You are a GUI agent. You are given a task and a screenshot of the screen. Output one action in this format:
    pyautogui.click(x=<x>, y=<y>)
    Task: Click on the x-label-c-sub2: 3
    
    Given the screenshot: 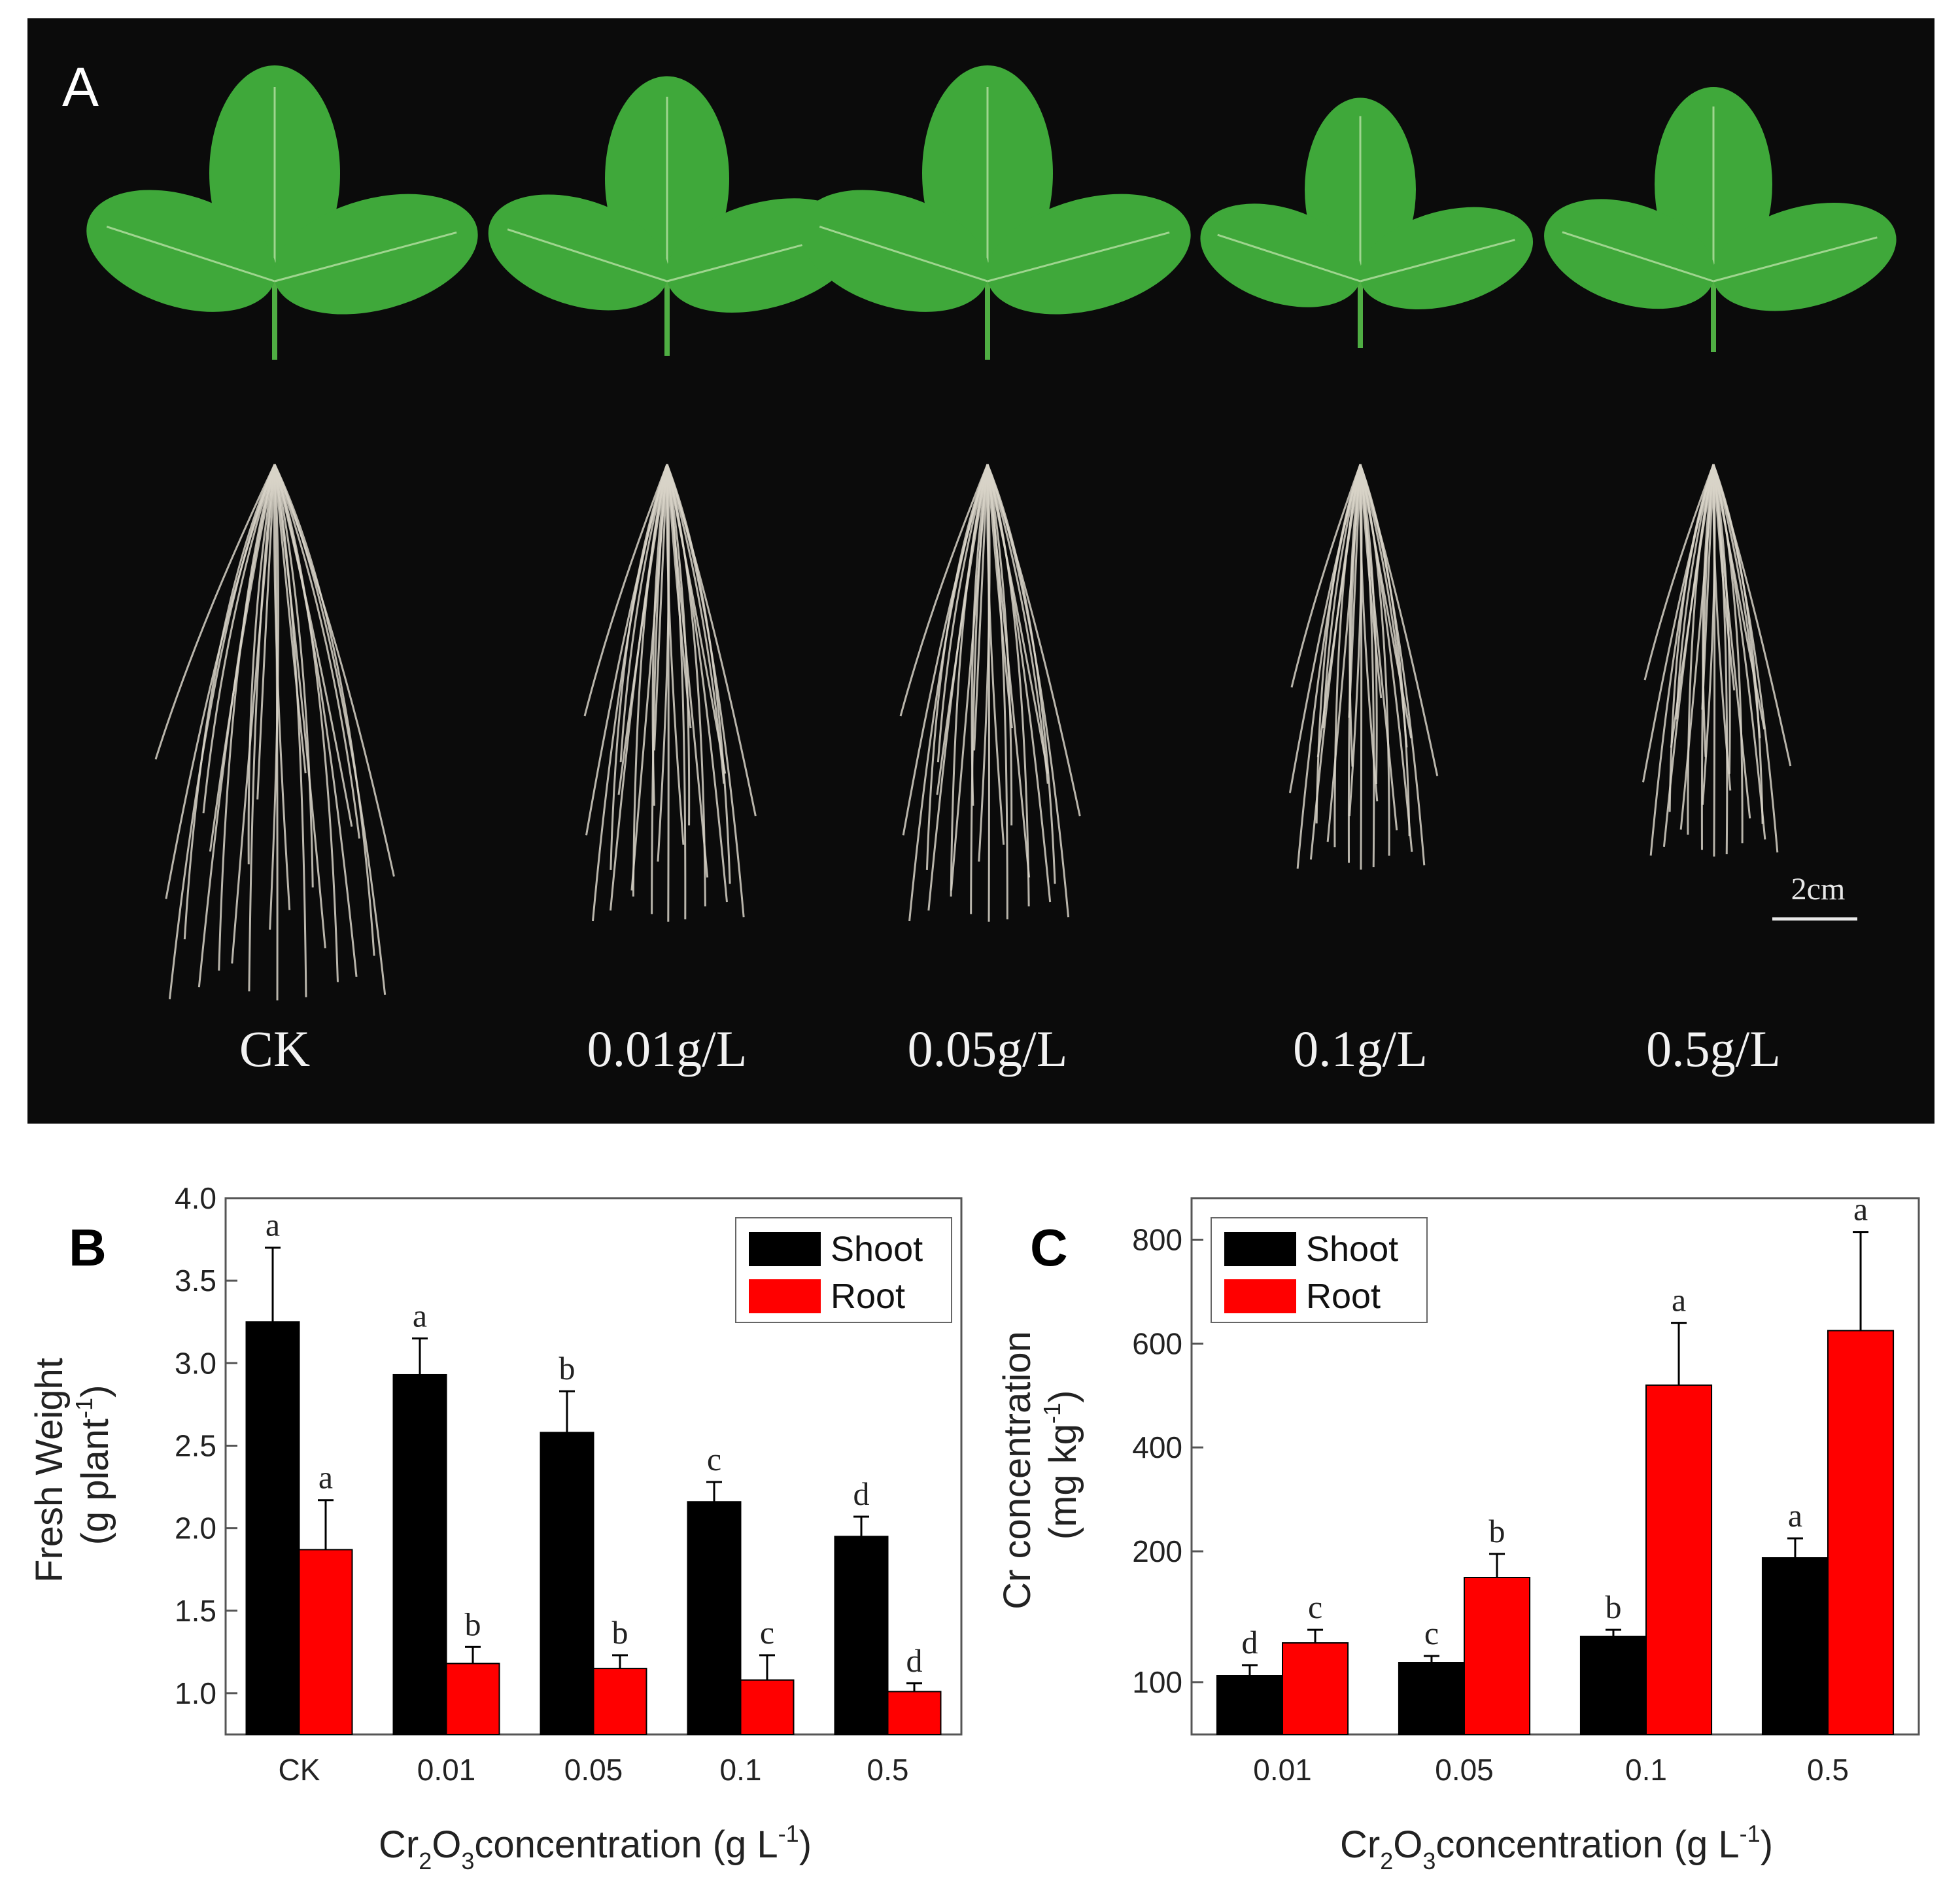 What is the action you would take?
    pyautogui.click(x=1429, y=1861)
    